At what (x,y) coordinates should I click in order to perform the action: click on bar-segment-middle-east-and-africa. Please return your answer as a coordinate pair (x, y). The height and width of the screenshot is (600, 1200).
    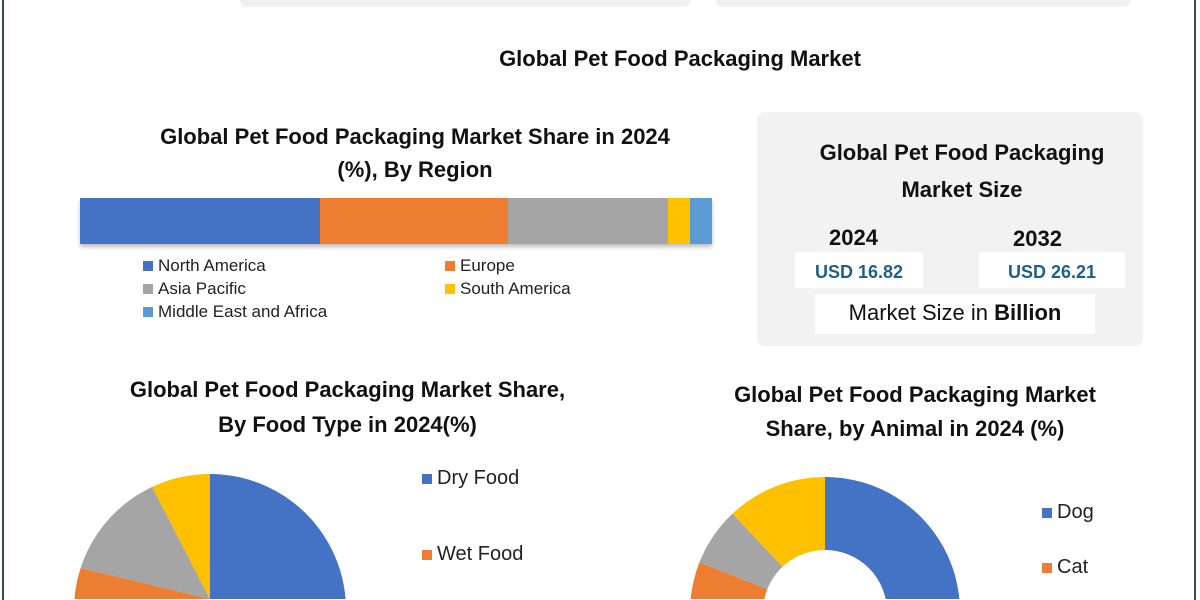
    Looking at the image, I should click on (700, 221).